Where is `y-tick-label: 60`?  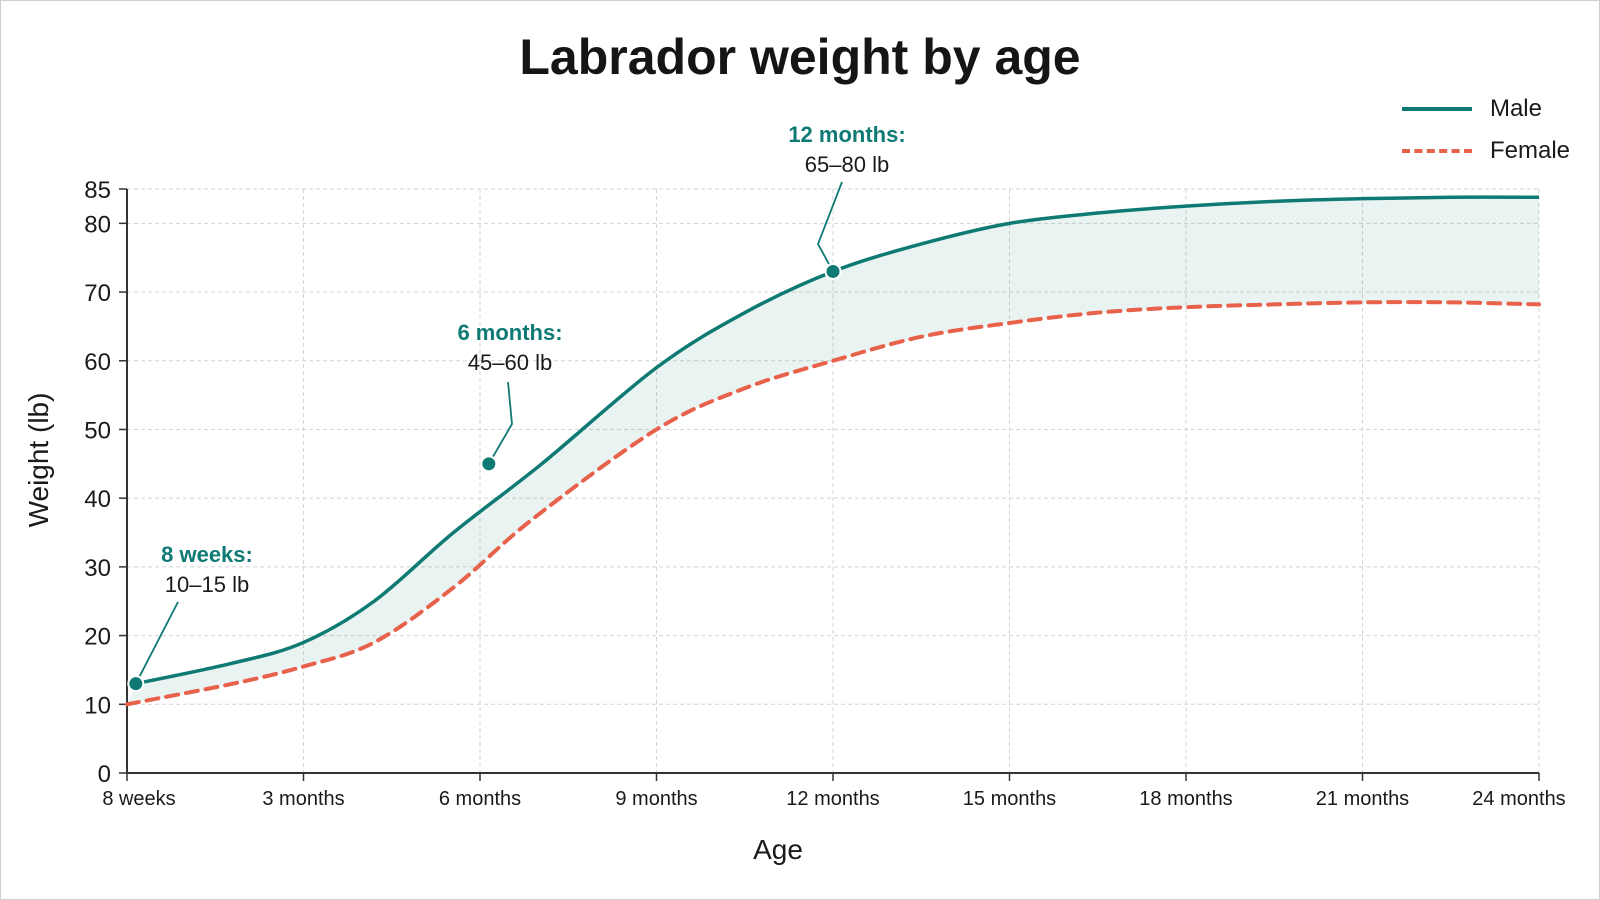 y-tick-label: 60 is located at coordinates (97, 362).